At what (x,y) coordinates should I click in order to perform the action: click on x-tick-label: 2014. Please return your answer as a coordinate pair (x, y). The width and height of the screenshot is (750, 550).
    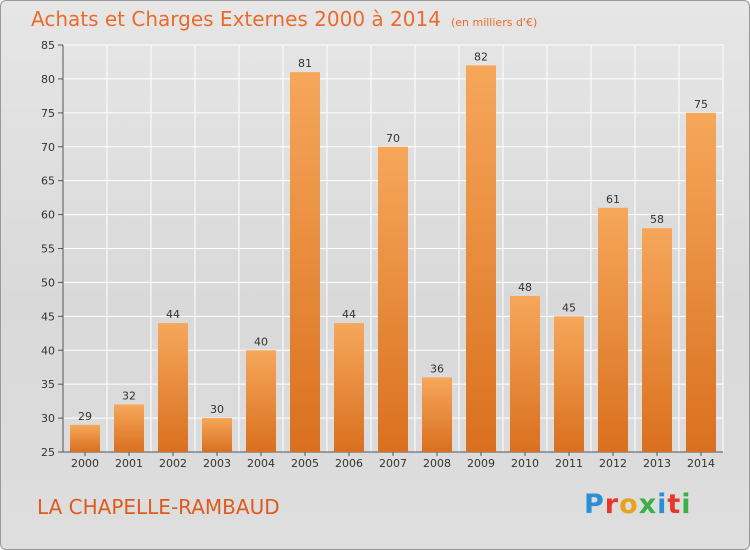
    Looking at the image, I should click on (701, 463).